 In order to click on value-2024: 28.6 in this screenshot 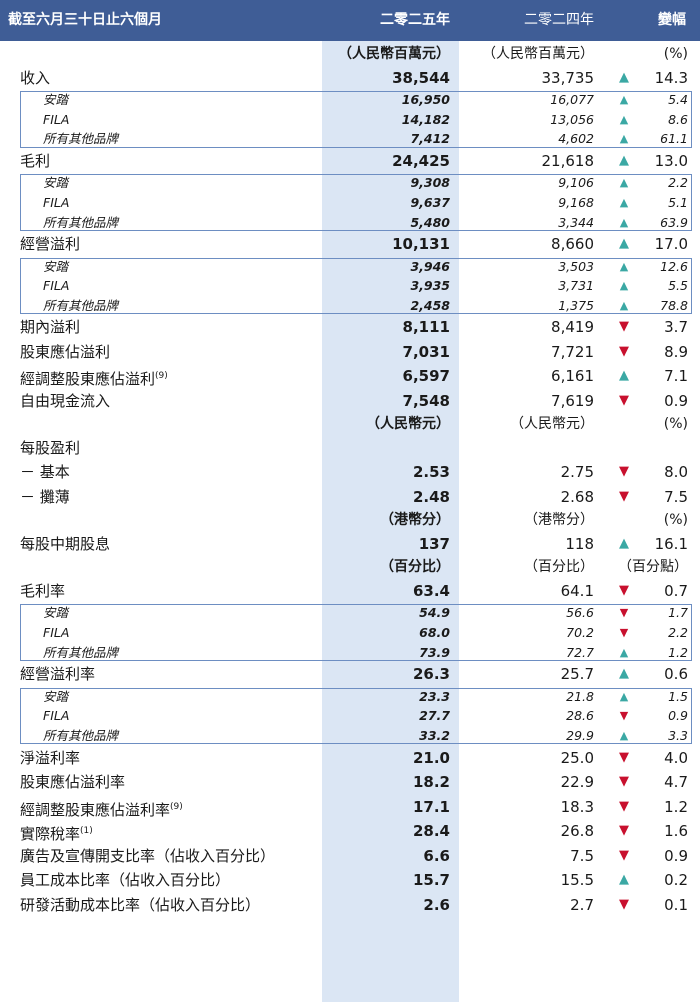, I will do `click(580, 716)`.